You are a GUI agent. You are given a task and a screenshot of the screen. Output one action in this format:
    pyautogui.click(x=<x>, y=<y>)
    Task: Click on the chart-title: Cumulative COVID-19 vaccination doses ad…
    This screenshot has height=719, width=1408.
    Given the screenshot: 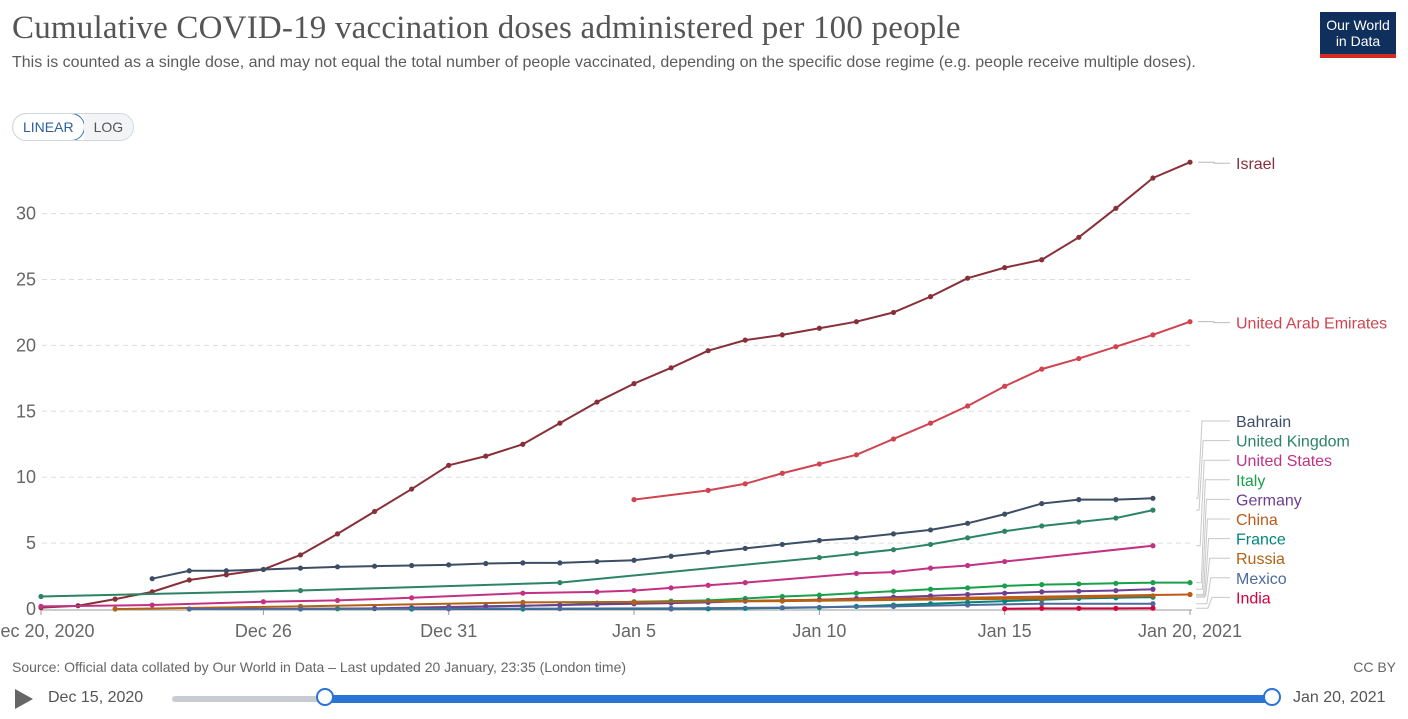 What is the action you would take?
    pyautogui.click(x=486, y=28)
    